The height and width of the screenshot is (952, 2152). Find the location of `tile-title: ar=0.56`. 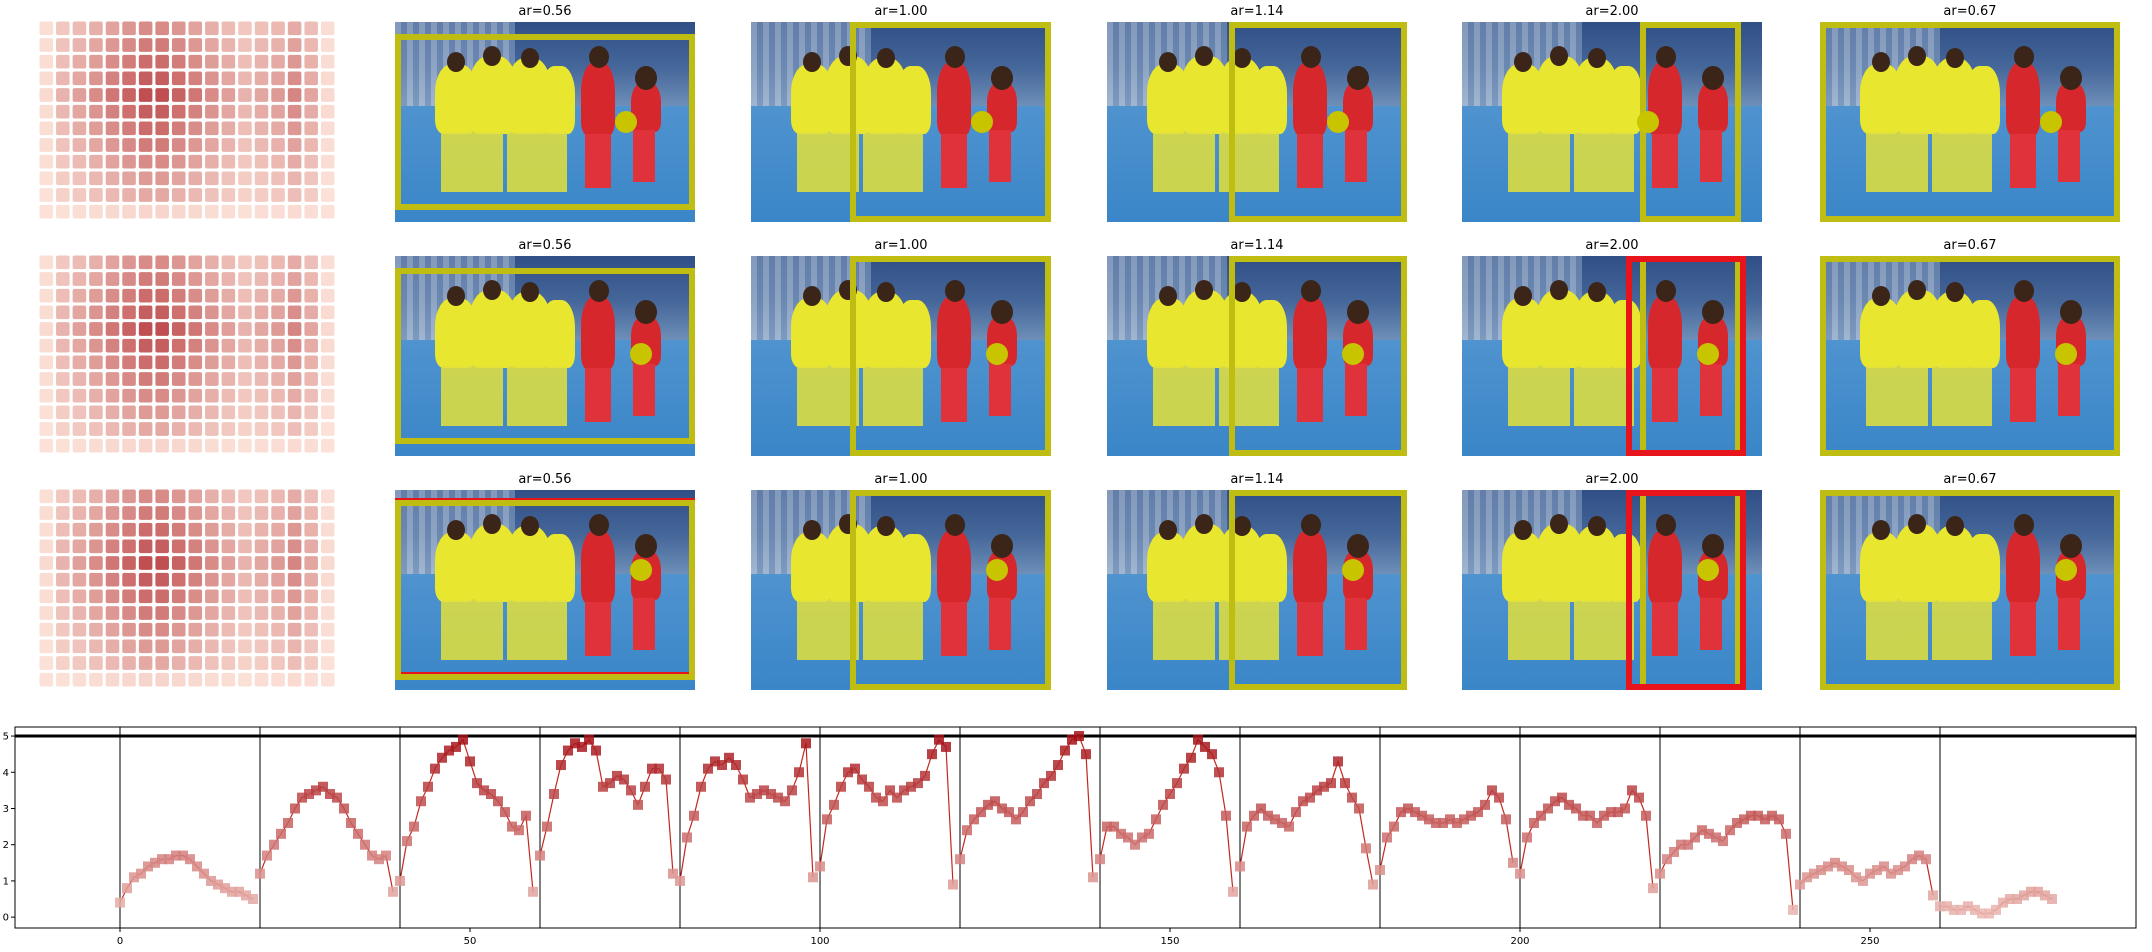

tile-title: ar=0.56 is located at coordinates (545, 479).